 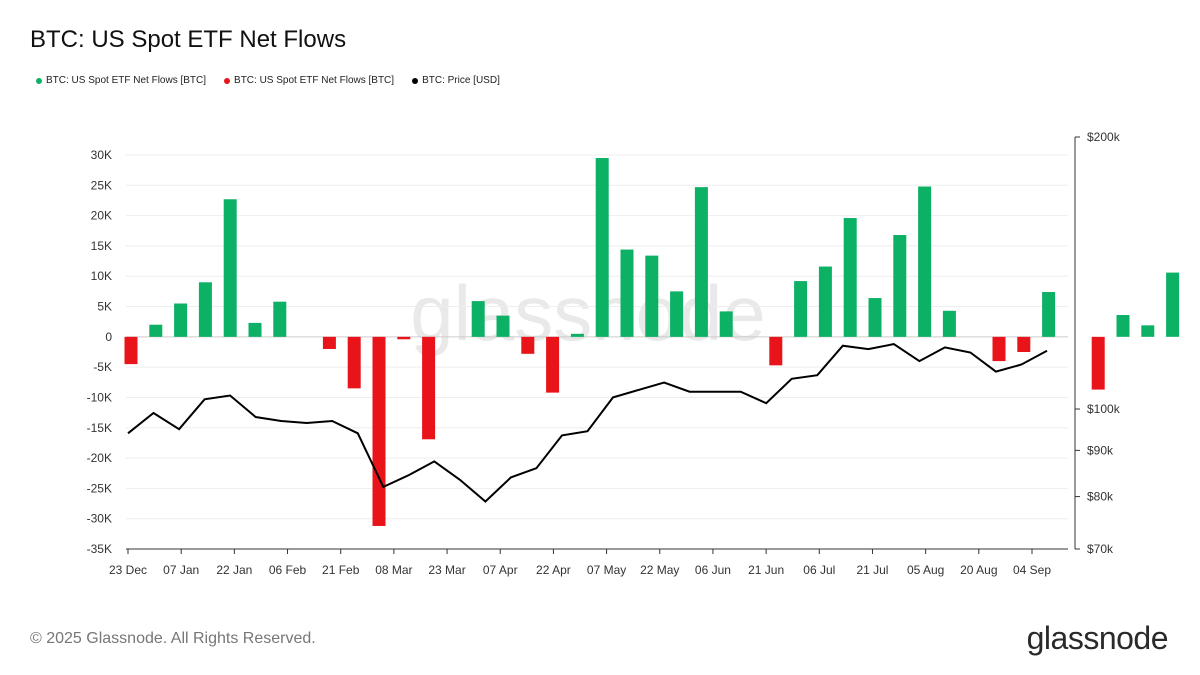 I want to click on x-tick-label: 22 Apr, so click(x=553, y=570).